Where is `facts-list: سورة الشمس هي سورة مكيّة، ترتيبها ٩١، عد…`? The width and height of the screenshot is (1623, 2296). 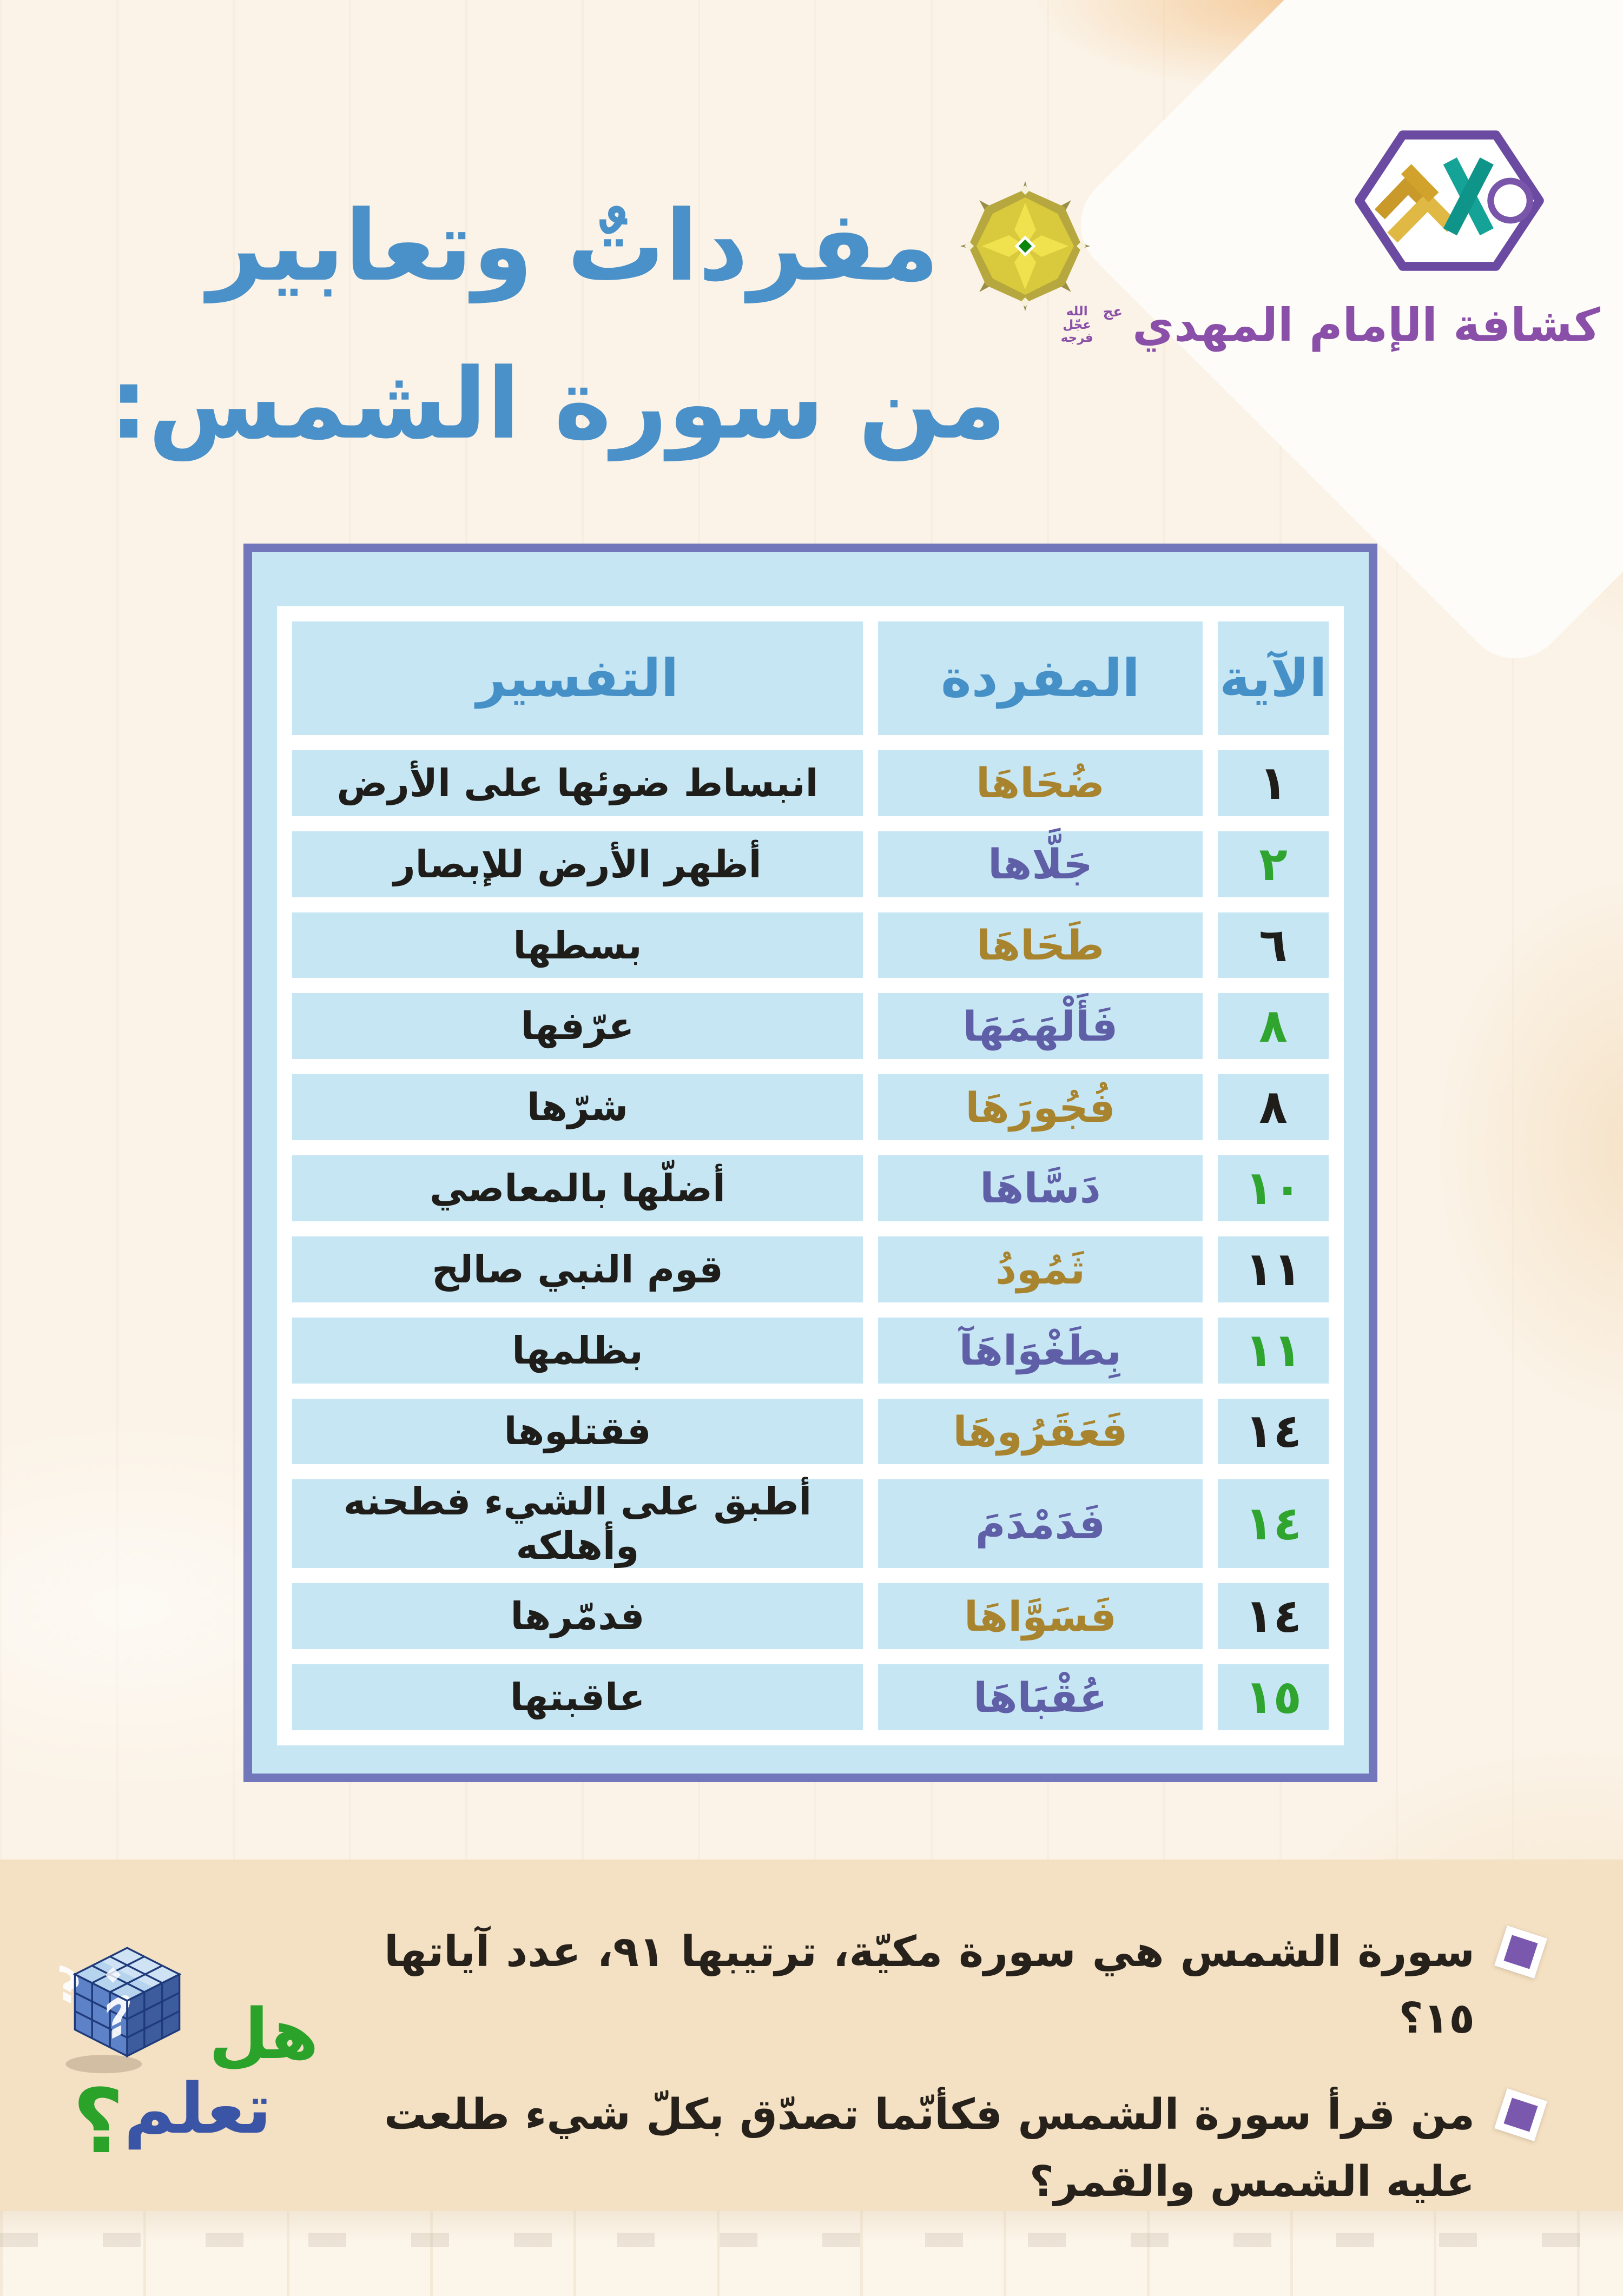
facts-list: سورة الشمس هي سورة مكيّة، ترتيبها ٩١، عد… is located at coordinates (966, 2082).